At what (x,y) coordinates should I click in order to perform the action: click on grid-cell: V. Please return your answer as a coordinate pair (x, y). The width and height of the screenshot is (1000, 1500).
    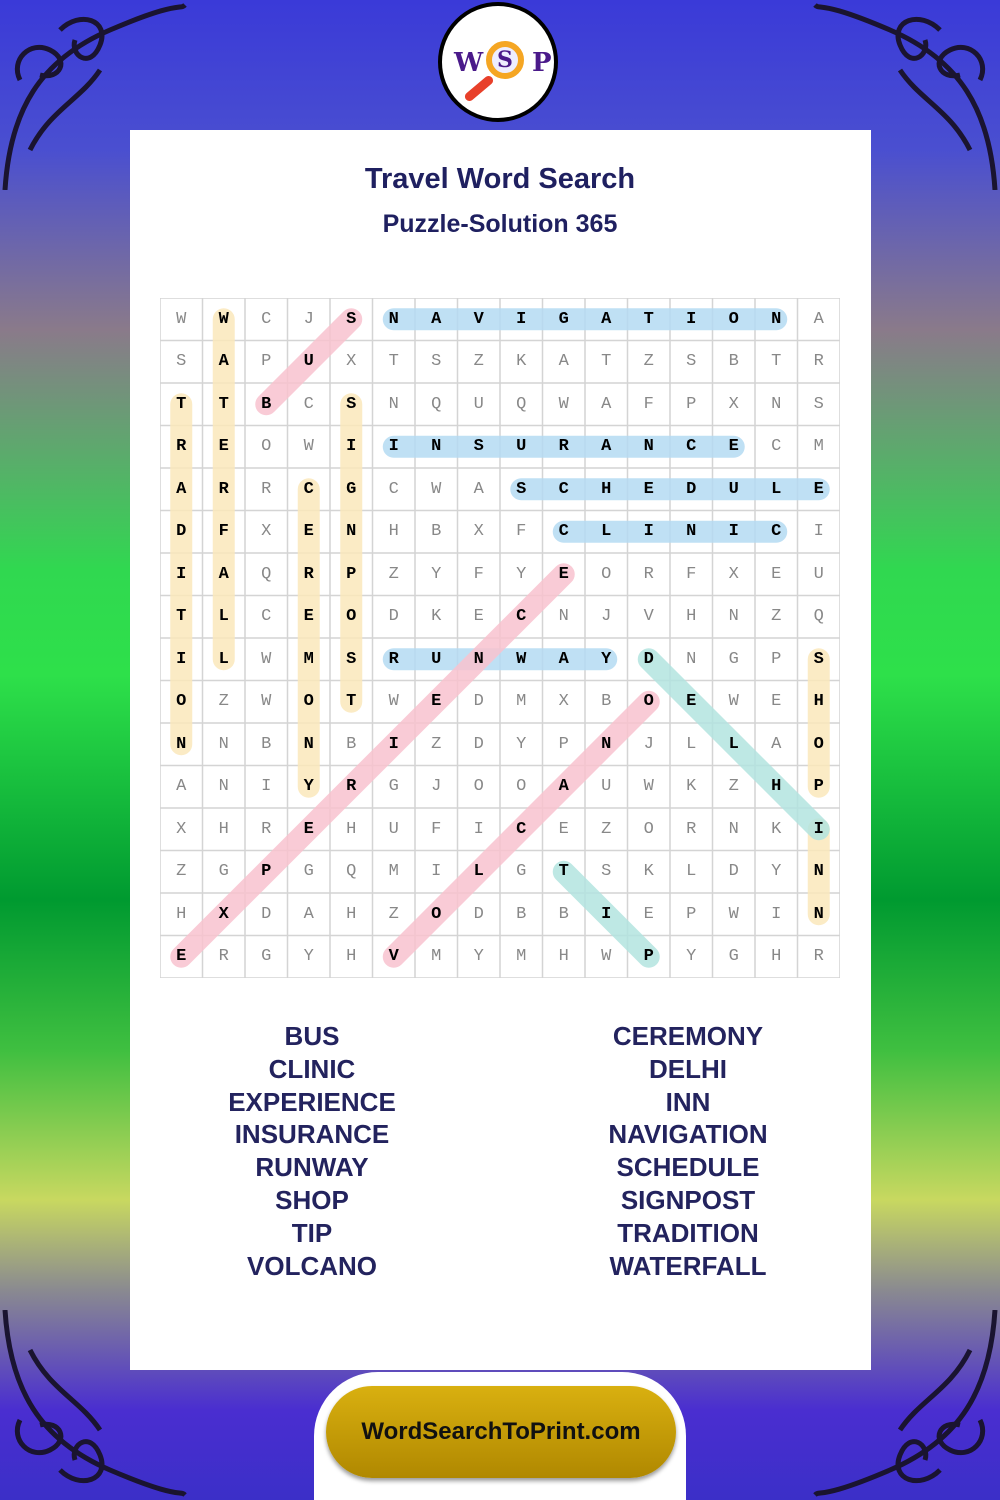
    Looking at the image, I should click on (393, 957).